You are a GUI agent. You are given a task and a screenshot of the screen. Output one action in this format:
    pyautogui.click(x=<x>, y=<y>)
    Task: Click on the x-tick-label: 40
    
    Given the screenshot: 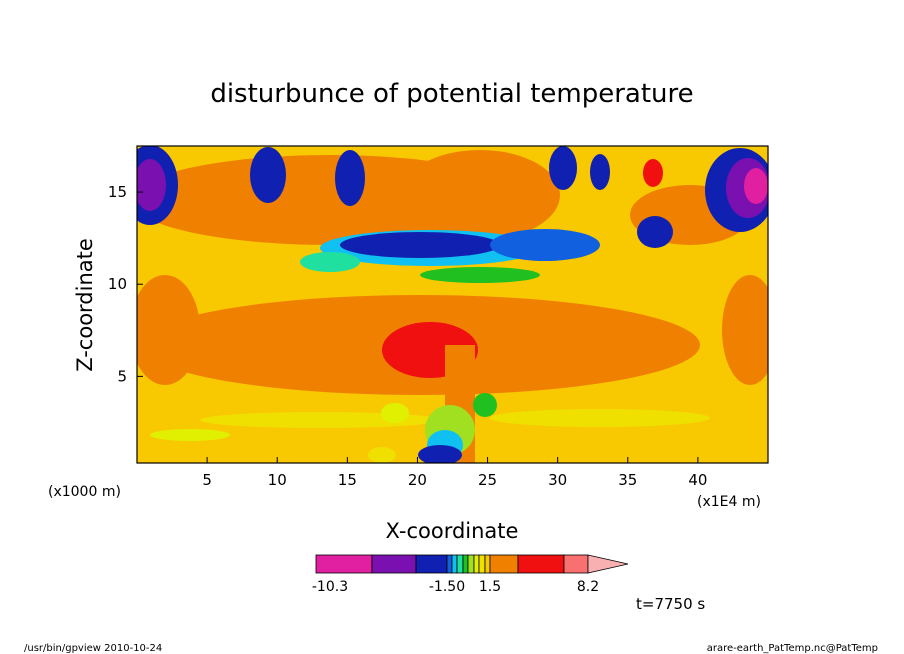 What is the action you would take?
    pyautogui.click(x=697, y=480)
    